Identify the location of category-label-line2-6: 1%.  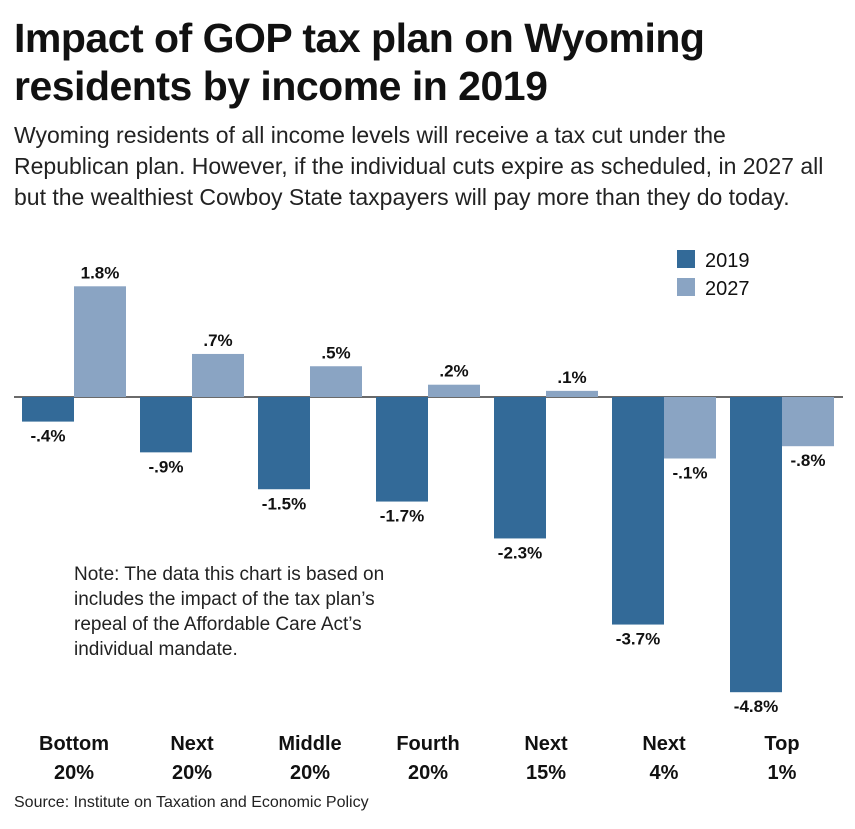
(782, 773).